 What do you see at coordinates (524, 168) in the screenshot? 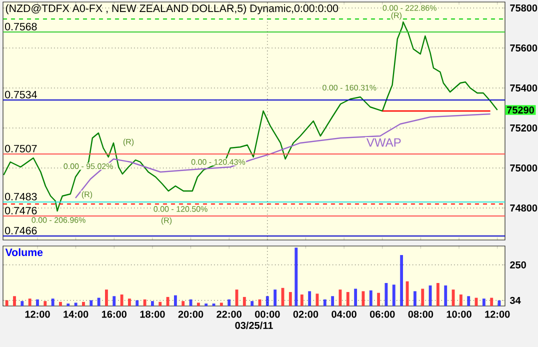
I see `y-tick-label: 75000` at bounding box center [524, 168].